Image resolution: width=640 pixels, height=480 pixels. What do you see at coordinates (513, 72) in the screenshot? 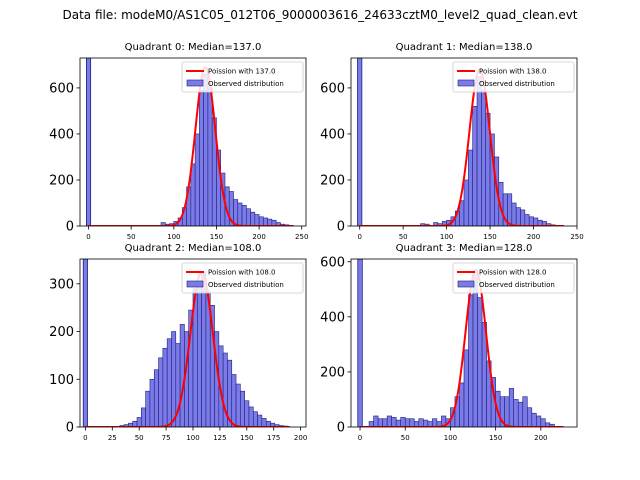
I see `legend-entry-poisson: Poission with 138.0` at bounding box center [513, 72].